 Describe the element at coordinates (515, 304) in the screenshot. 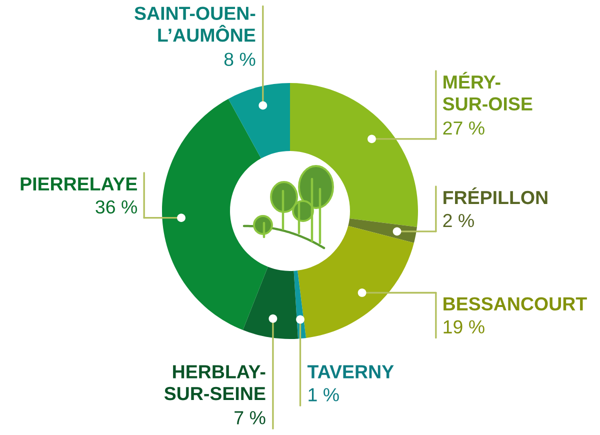

I see `slice-label: BESSANCOURT` at that location.